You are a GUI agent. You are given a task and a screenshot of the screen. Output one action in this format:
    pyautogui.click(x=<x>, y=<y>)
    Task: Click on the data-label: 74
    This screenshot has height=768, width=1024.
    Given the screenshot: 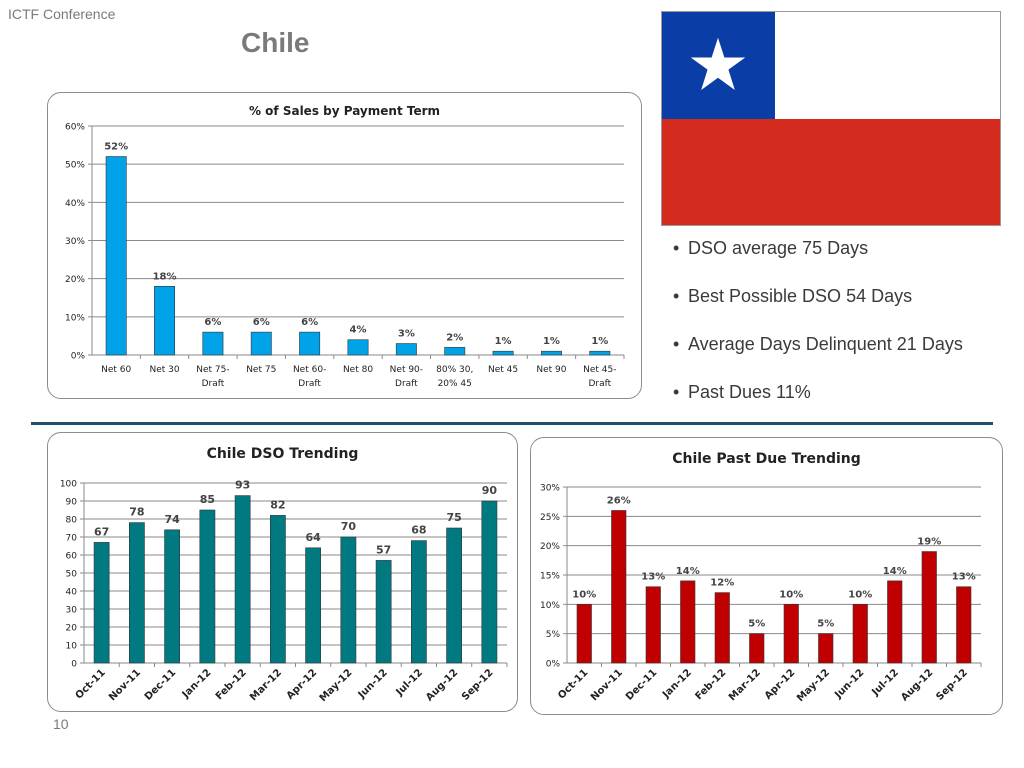 What is the action you would take?
    pyautogui.click(x=172, y=519)
    